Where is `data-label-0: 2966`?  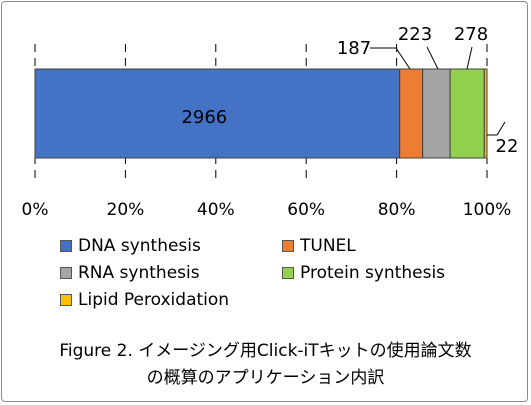 data-label-0: 2966 is located at coordinates (204, 117).